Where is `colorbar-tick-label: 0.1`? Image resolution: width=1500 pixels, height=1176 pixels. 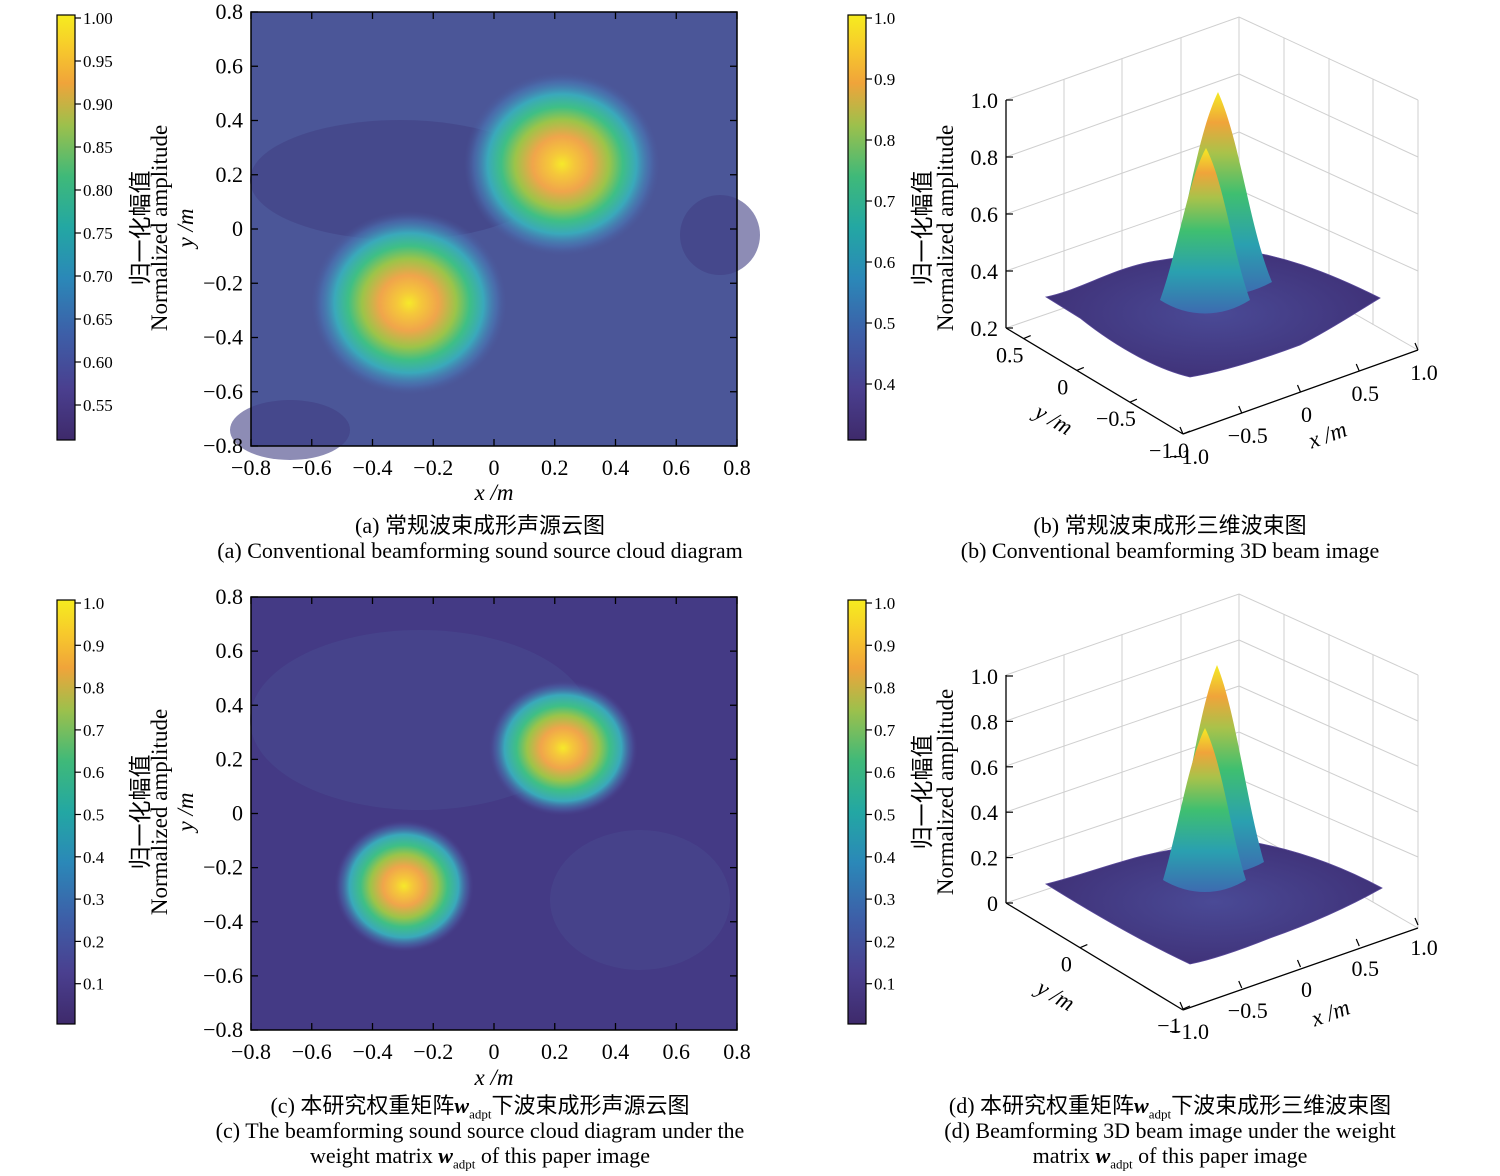 colorbar-tick-label: 0.1 is located at coordinates (884, 984).